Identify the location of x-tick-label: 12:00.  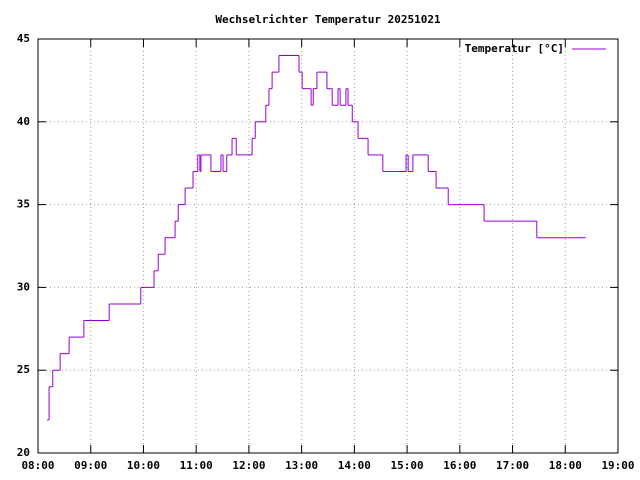
(248, 465).